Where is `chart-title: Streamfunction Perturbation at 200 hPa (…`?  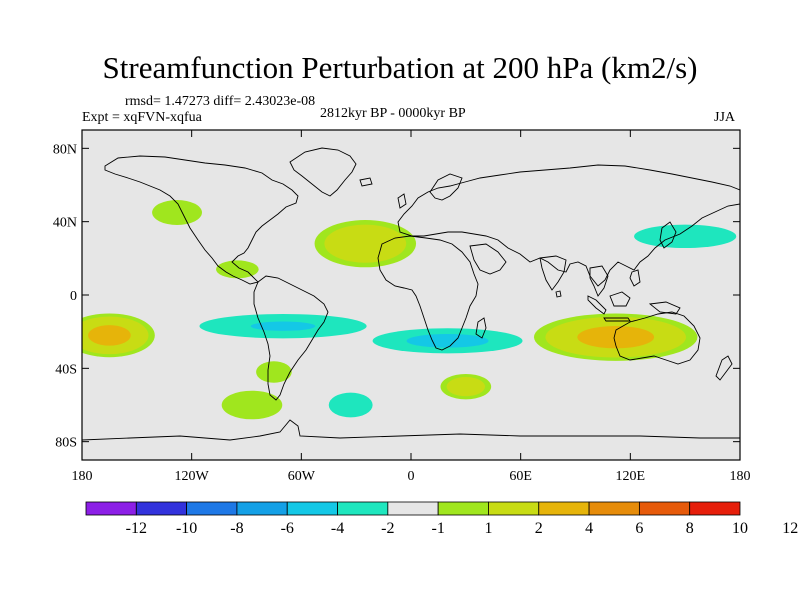 chart-title: Streamfunction Perturbation at 200 hPa (… is located at coordinates (400, 67).